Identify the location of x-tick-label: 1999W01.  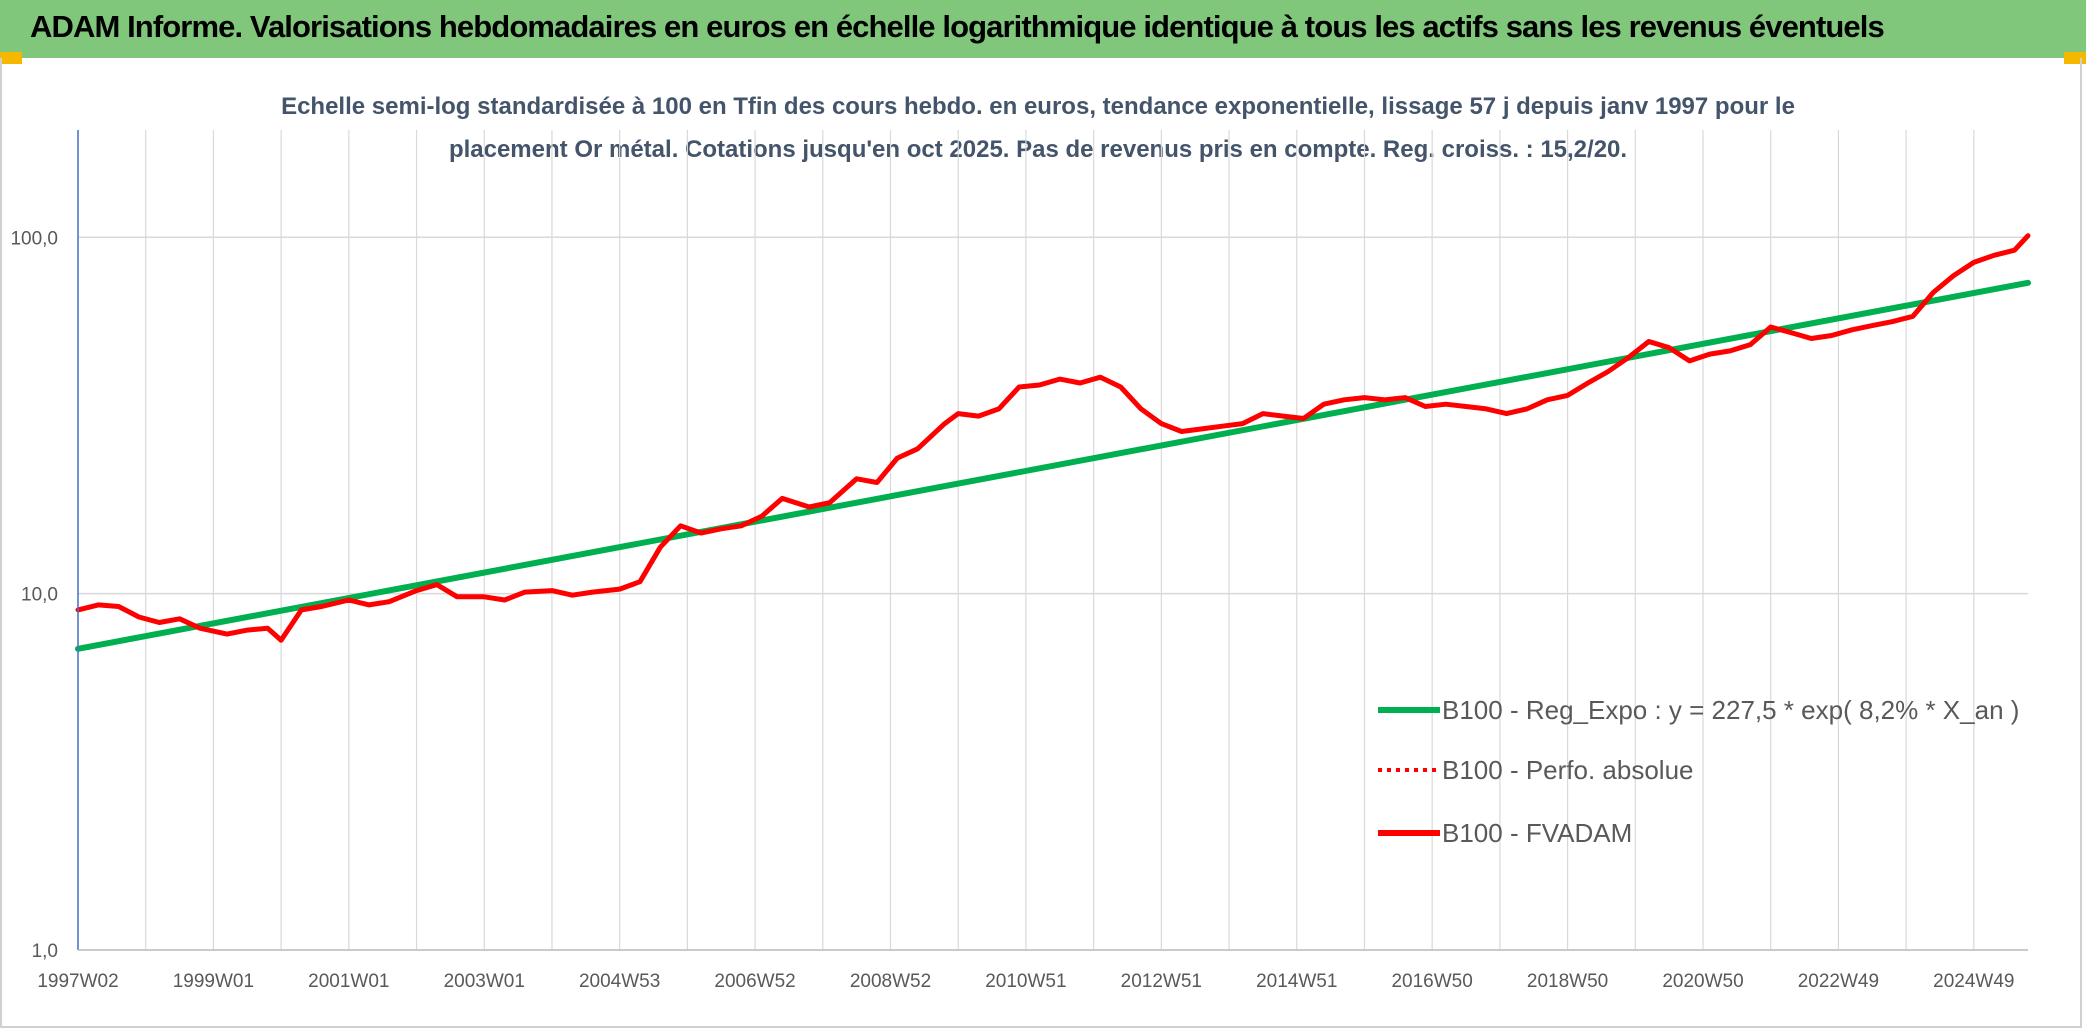
(213, 981).